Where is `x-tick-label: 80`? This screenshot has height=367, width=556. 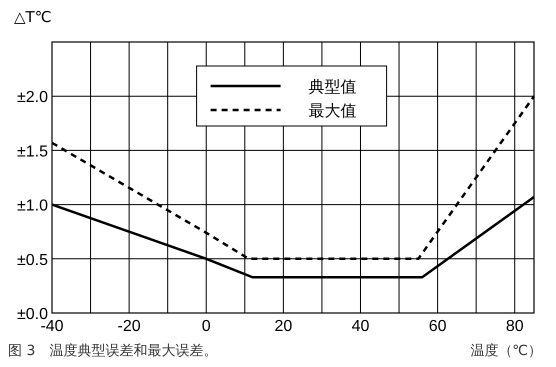 x-tick-label: 80 is located at coordinates (515, 326).